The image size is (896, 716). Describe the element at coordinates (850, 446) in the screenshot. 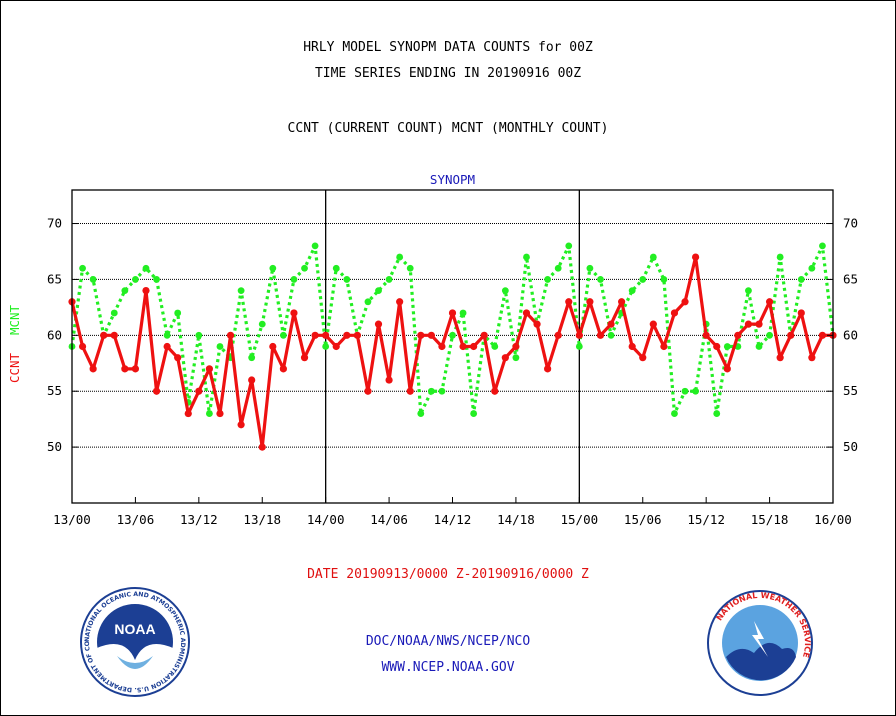

I see `y-tick-label-right: 50` at that location.